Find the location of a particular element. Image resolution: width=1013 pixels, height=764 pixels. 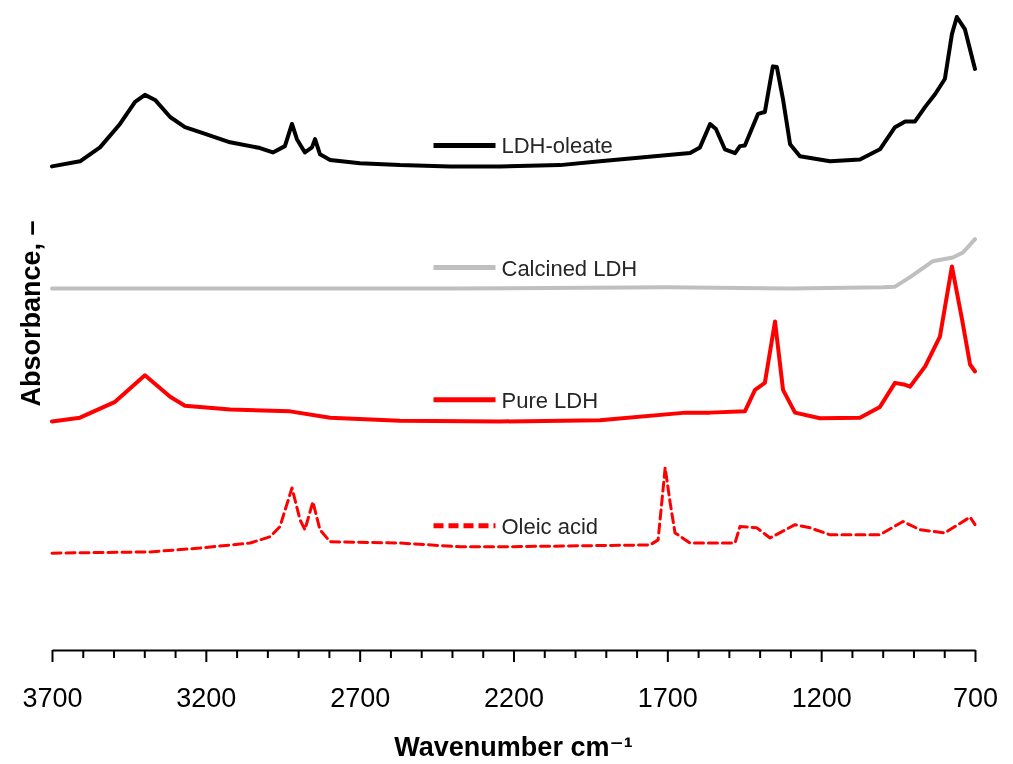

x-tick-label: 1700 is located at coordinates (667, 698).